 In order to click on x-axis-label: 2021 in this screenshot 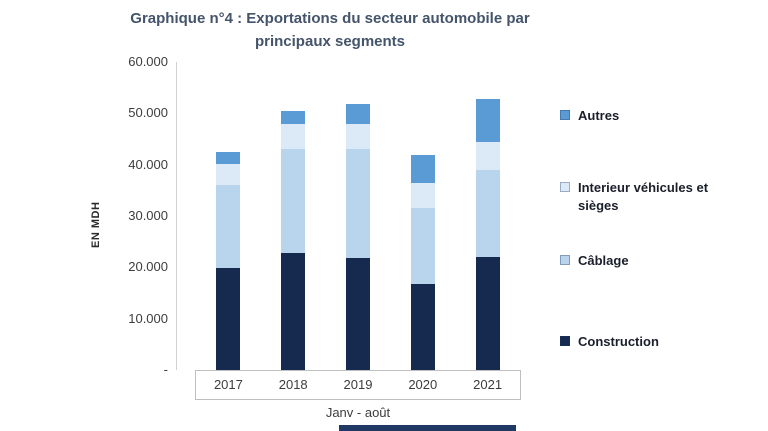, I will do `click(488, 384)`.